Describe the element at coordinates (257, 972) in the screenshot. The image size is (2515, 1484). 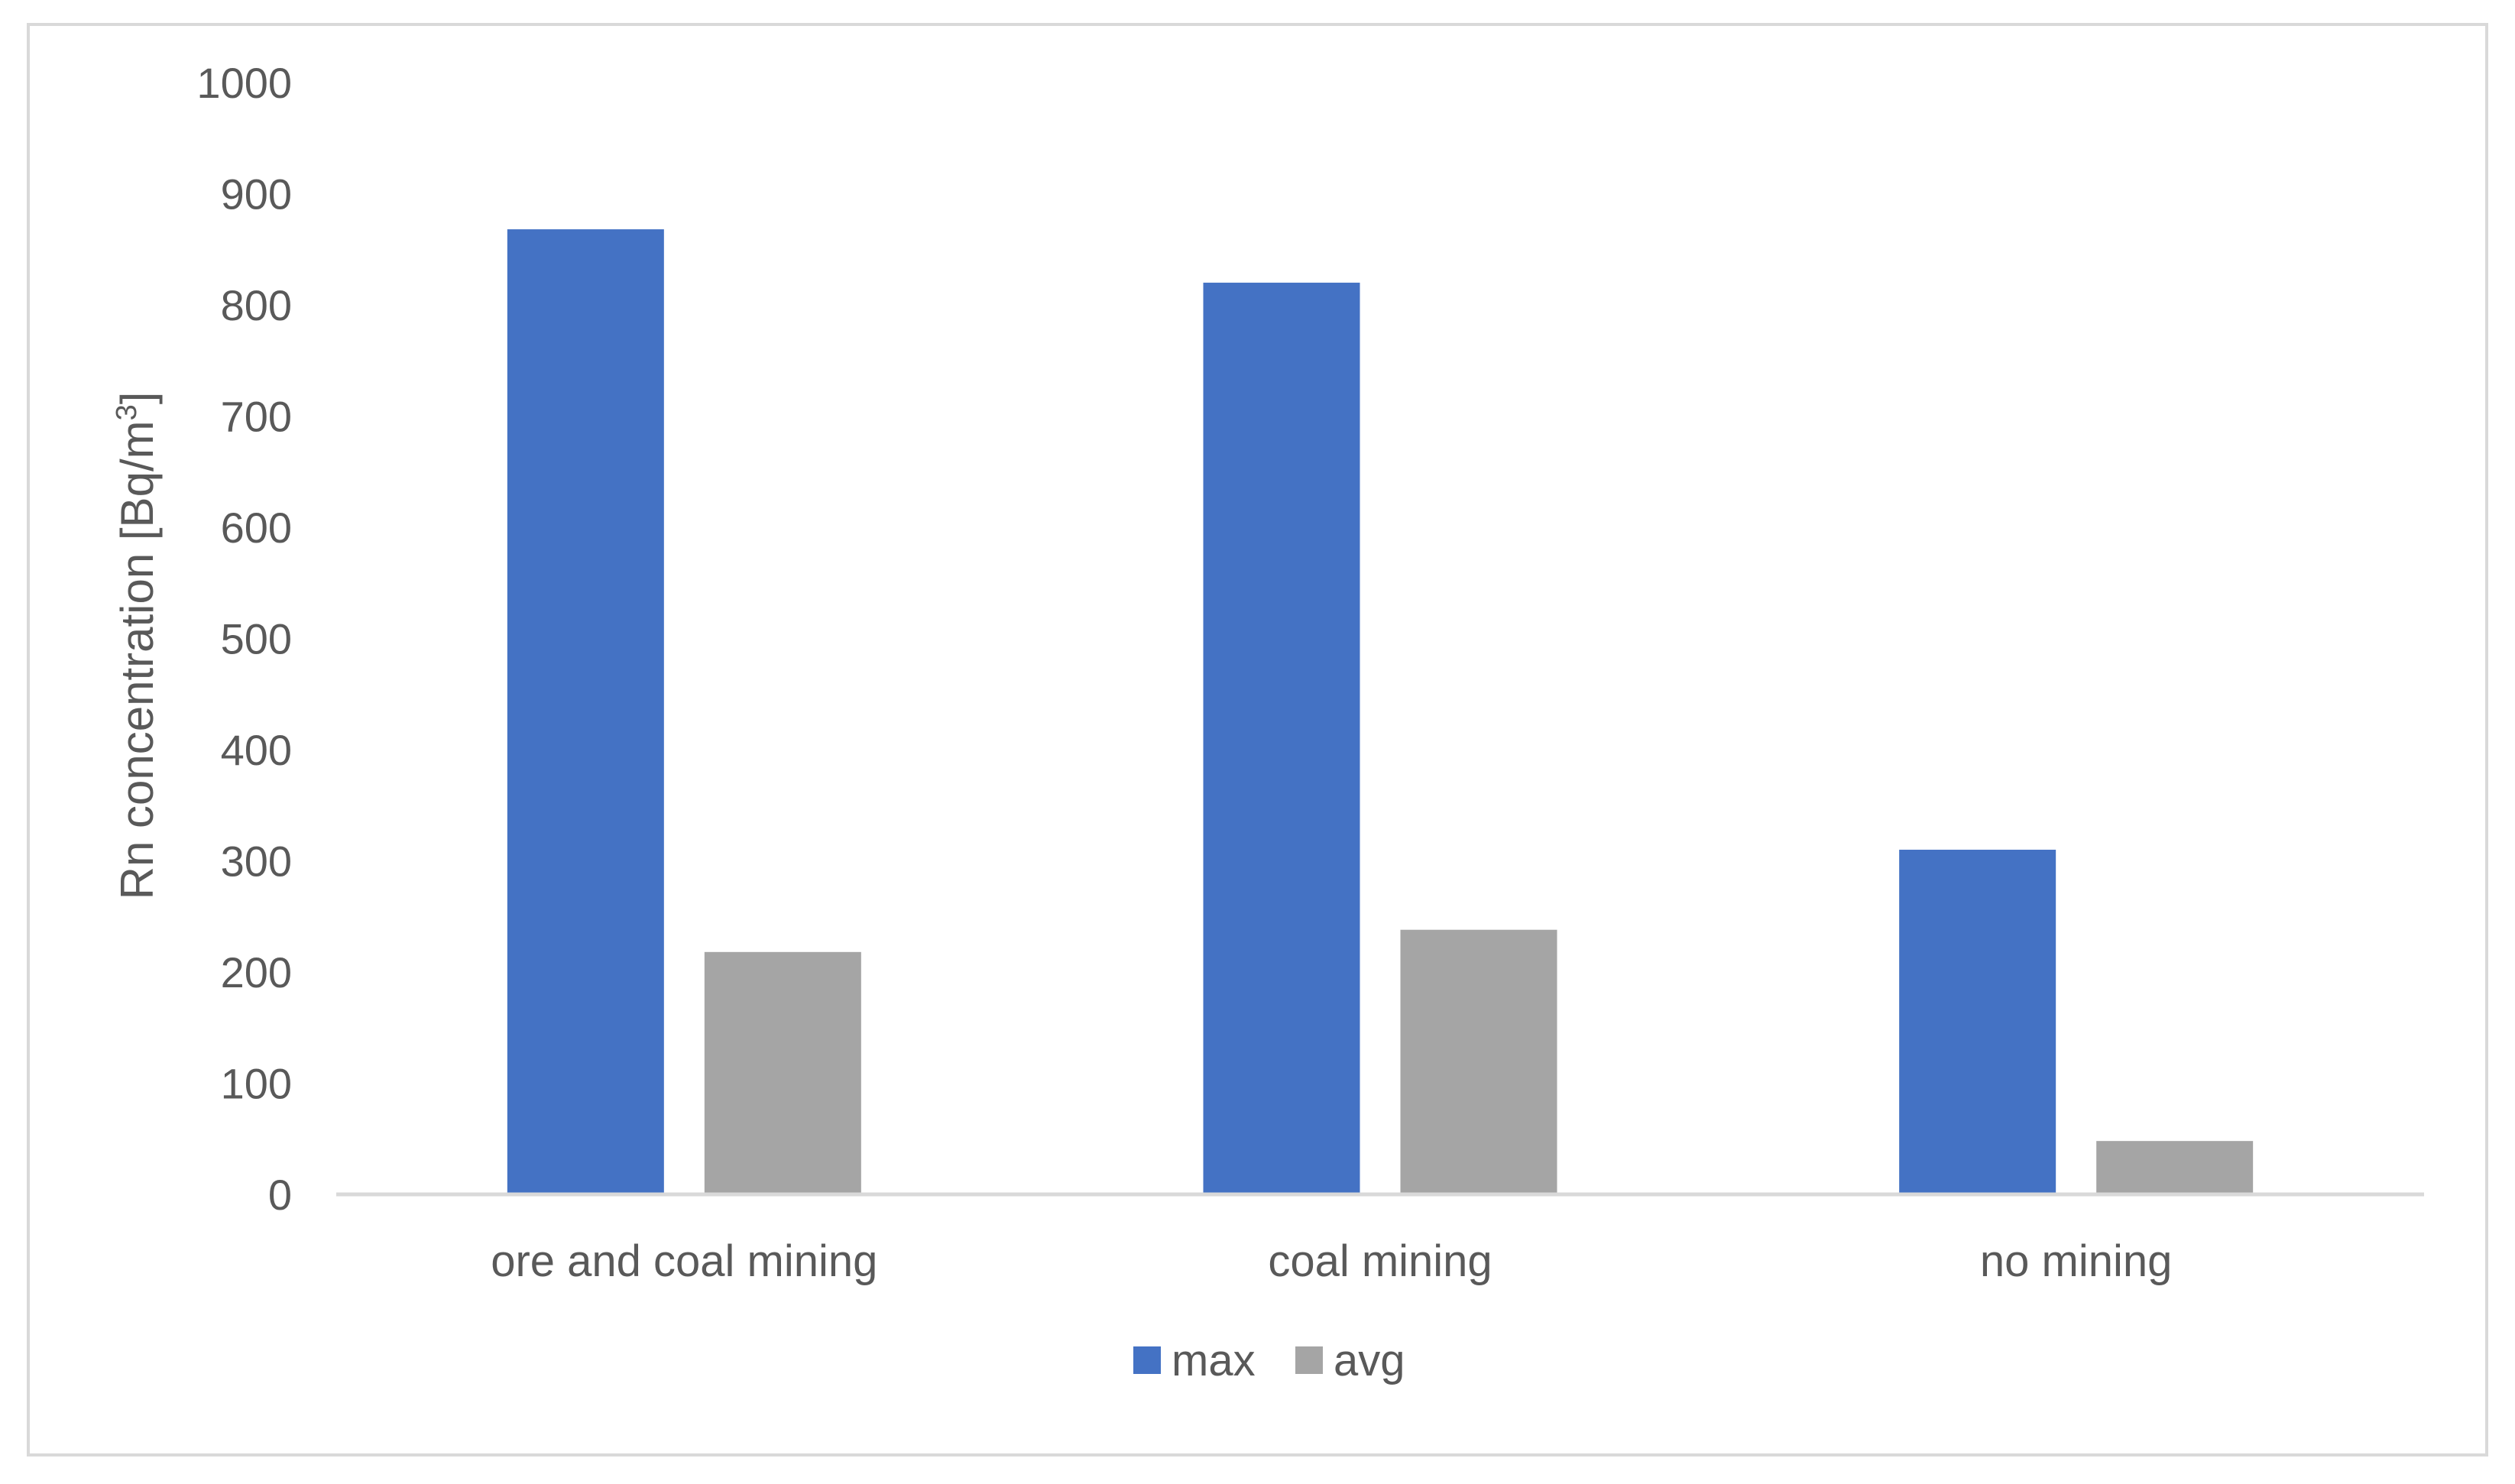
I see `y-tick-label: 200` at that location.